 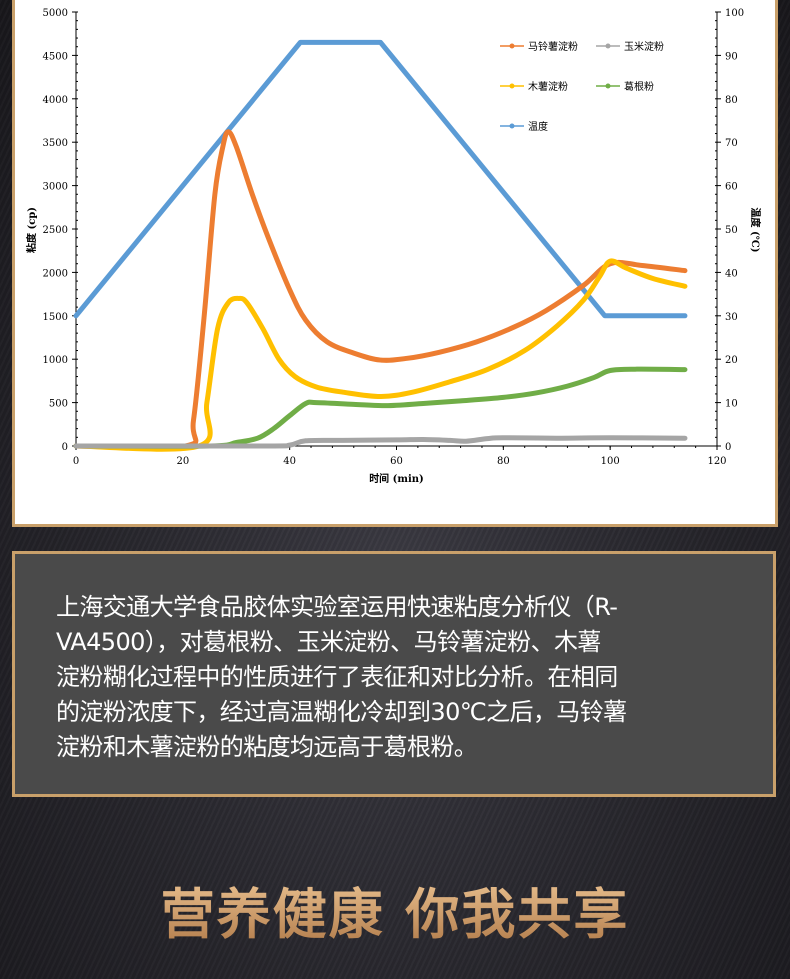 I want to click on y-tick-label: 1000, so click(x=55, y=360).